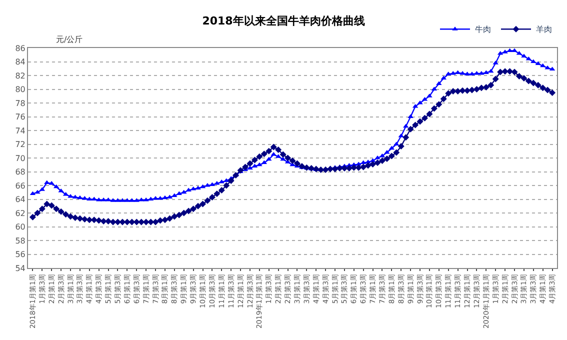 The width and height of the screenshot is (567, 340). I want to click on y-tick-label: 78, so click(20, 103).